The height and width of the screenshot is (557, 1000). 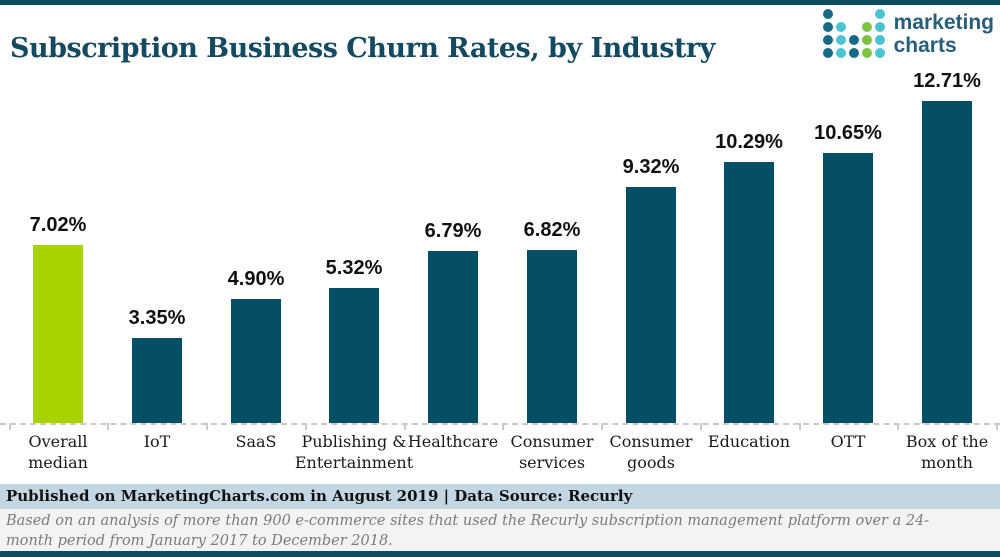 I want to click on axis-label-saas: SaaS, so click(x=256, y=441).